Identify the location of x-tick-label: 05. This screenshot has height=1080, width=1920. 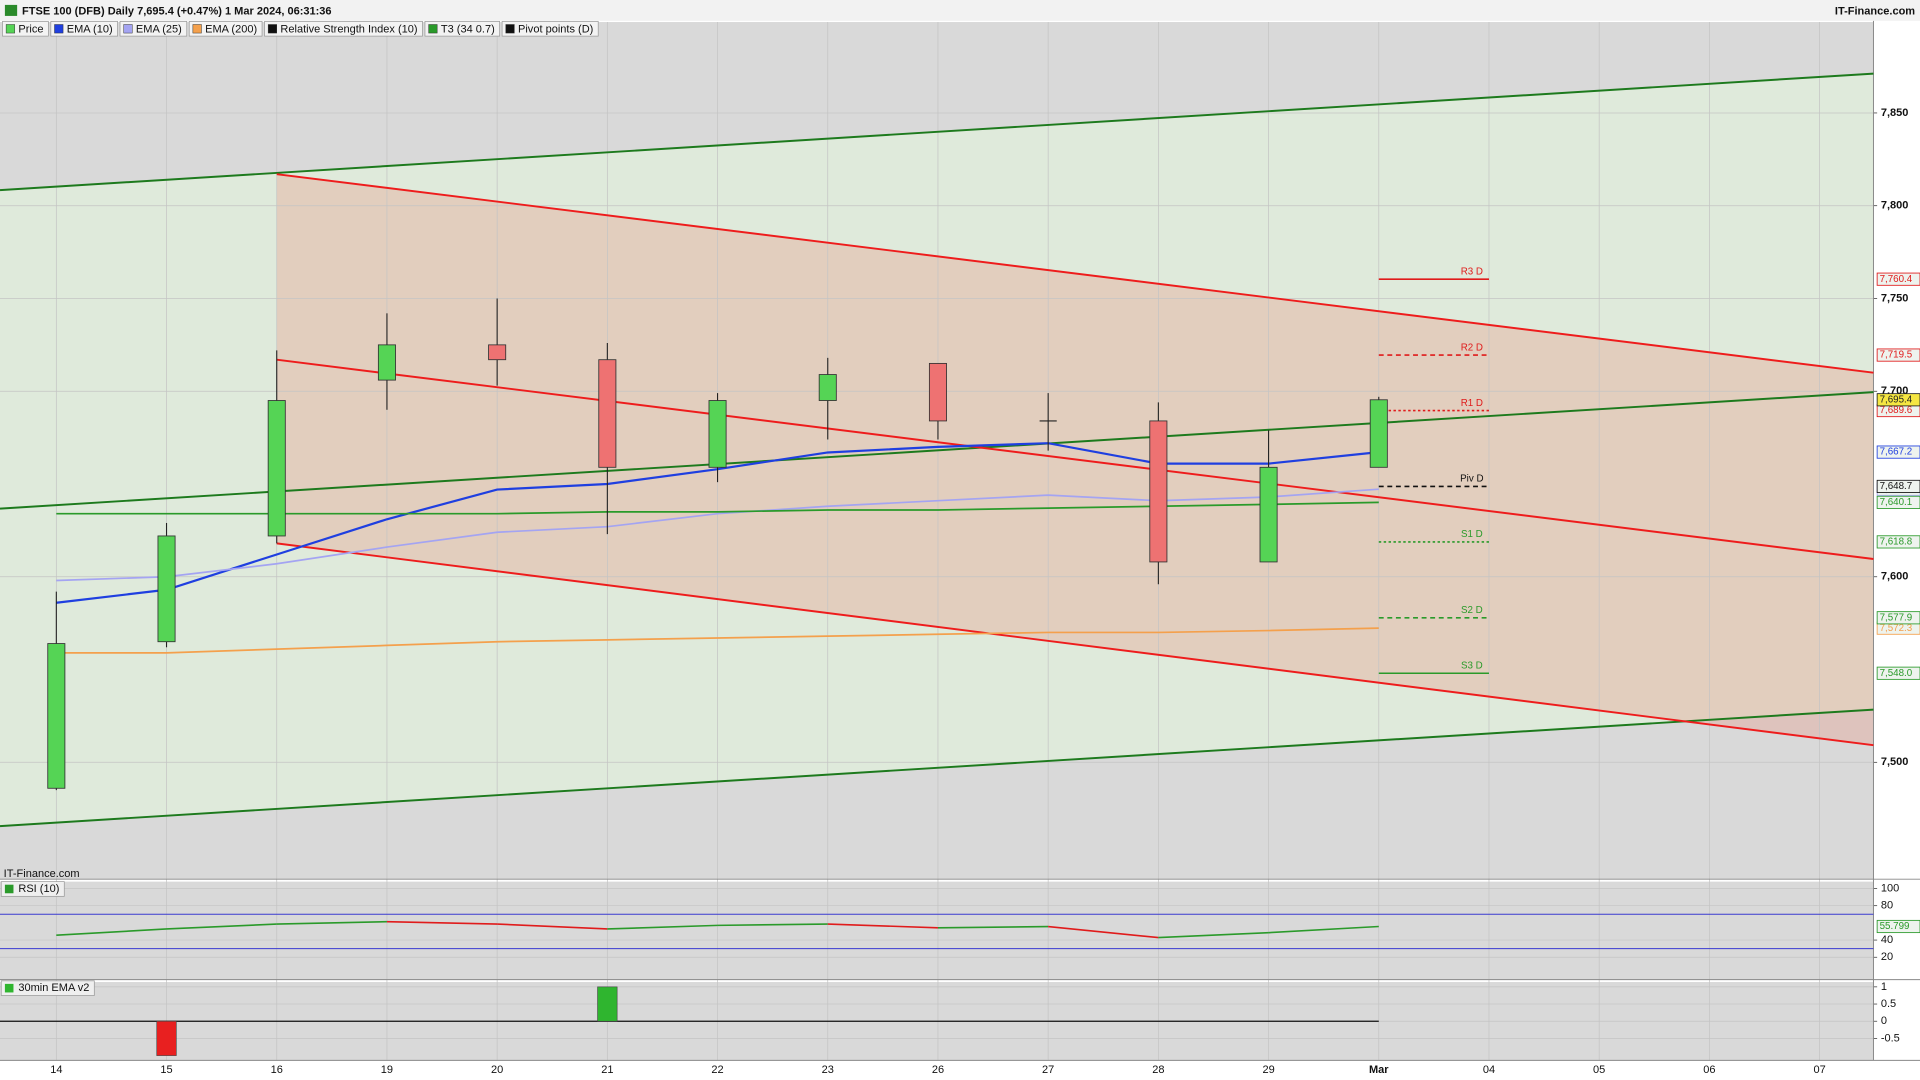
(1599, 1070).